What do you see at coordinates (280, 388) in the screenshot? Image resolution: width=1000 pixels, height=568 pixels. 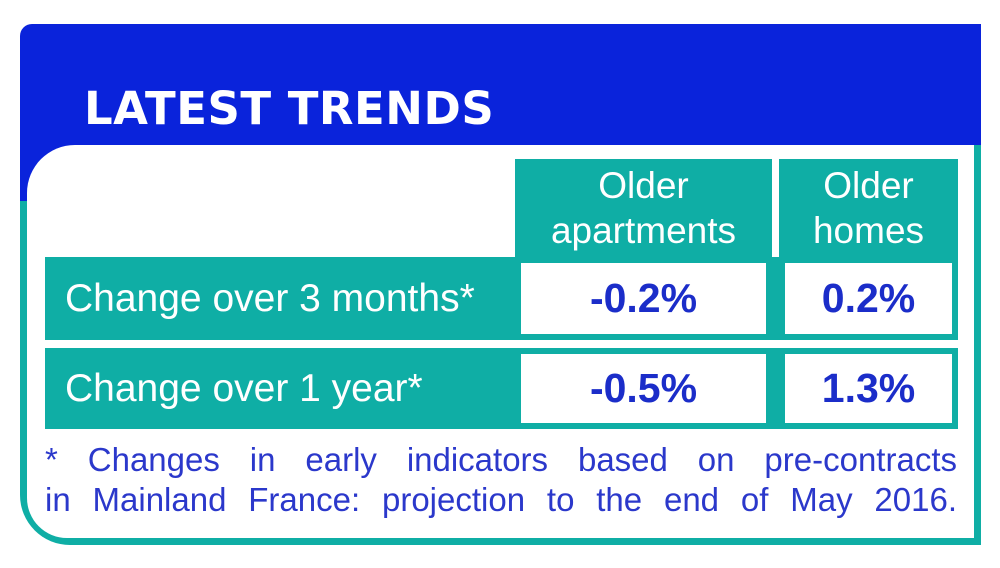 I see `row-label-change-1-year: Change over 1 year*` at bounding box center [280, 388].